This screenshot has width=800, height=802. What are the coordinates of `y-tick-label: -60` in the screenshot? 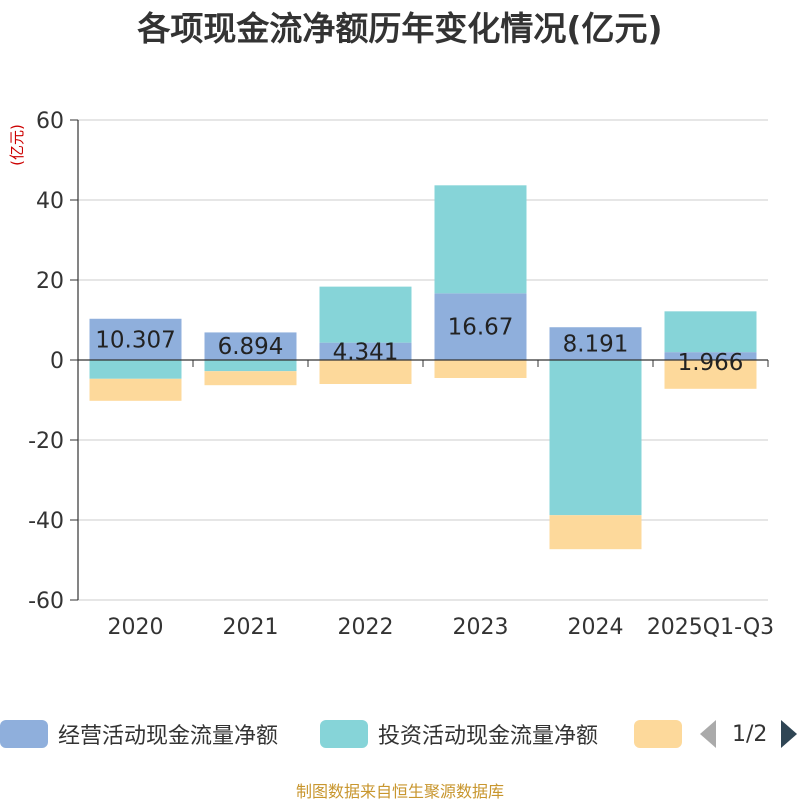 It's located at (46, 601).